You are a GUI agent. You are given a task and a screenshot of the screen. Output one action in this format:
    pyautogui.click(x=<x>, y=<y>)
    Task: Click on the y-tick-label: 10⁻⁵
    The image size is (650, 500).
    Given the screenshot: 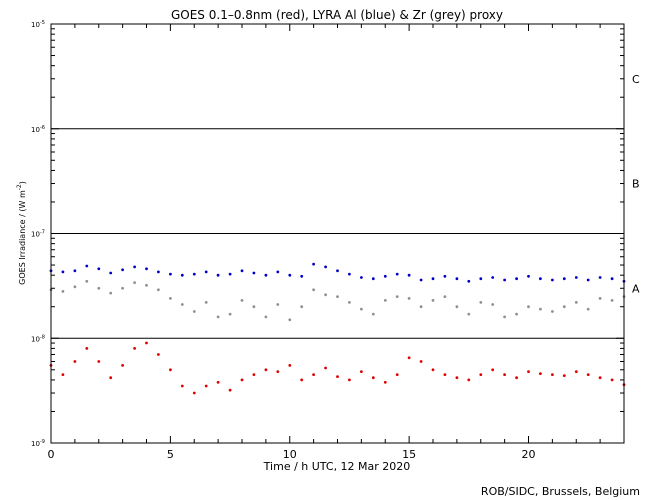 What is the action you would take?
    pyautogui.click(x=38, y=24)
    